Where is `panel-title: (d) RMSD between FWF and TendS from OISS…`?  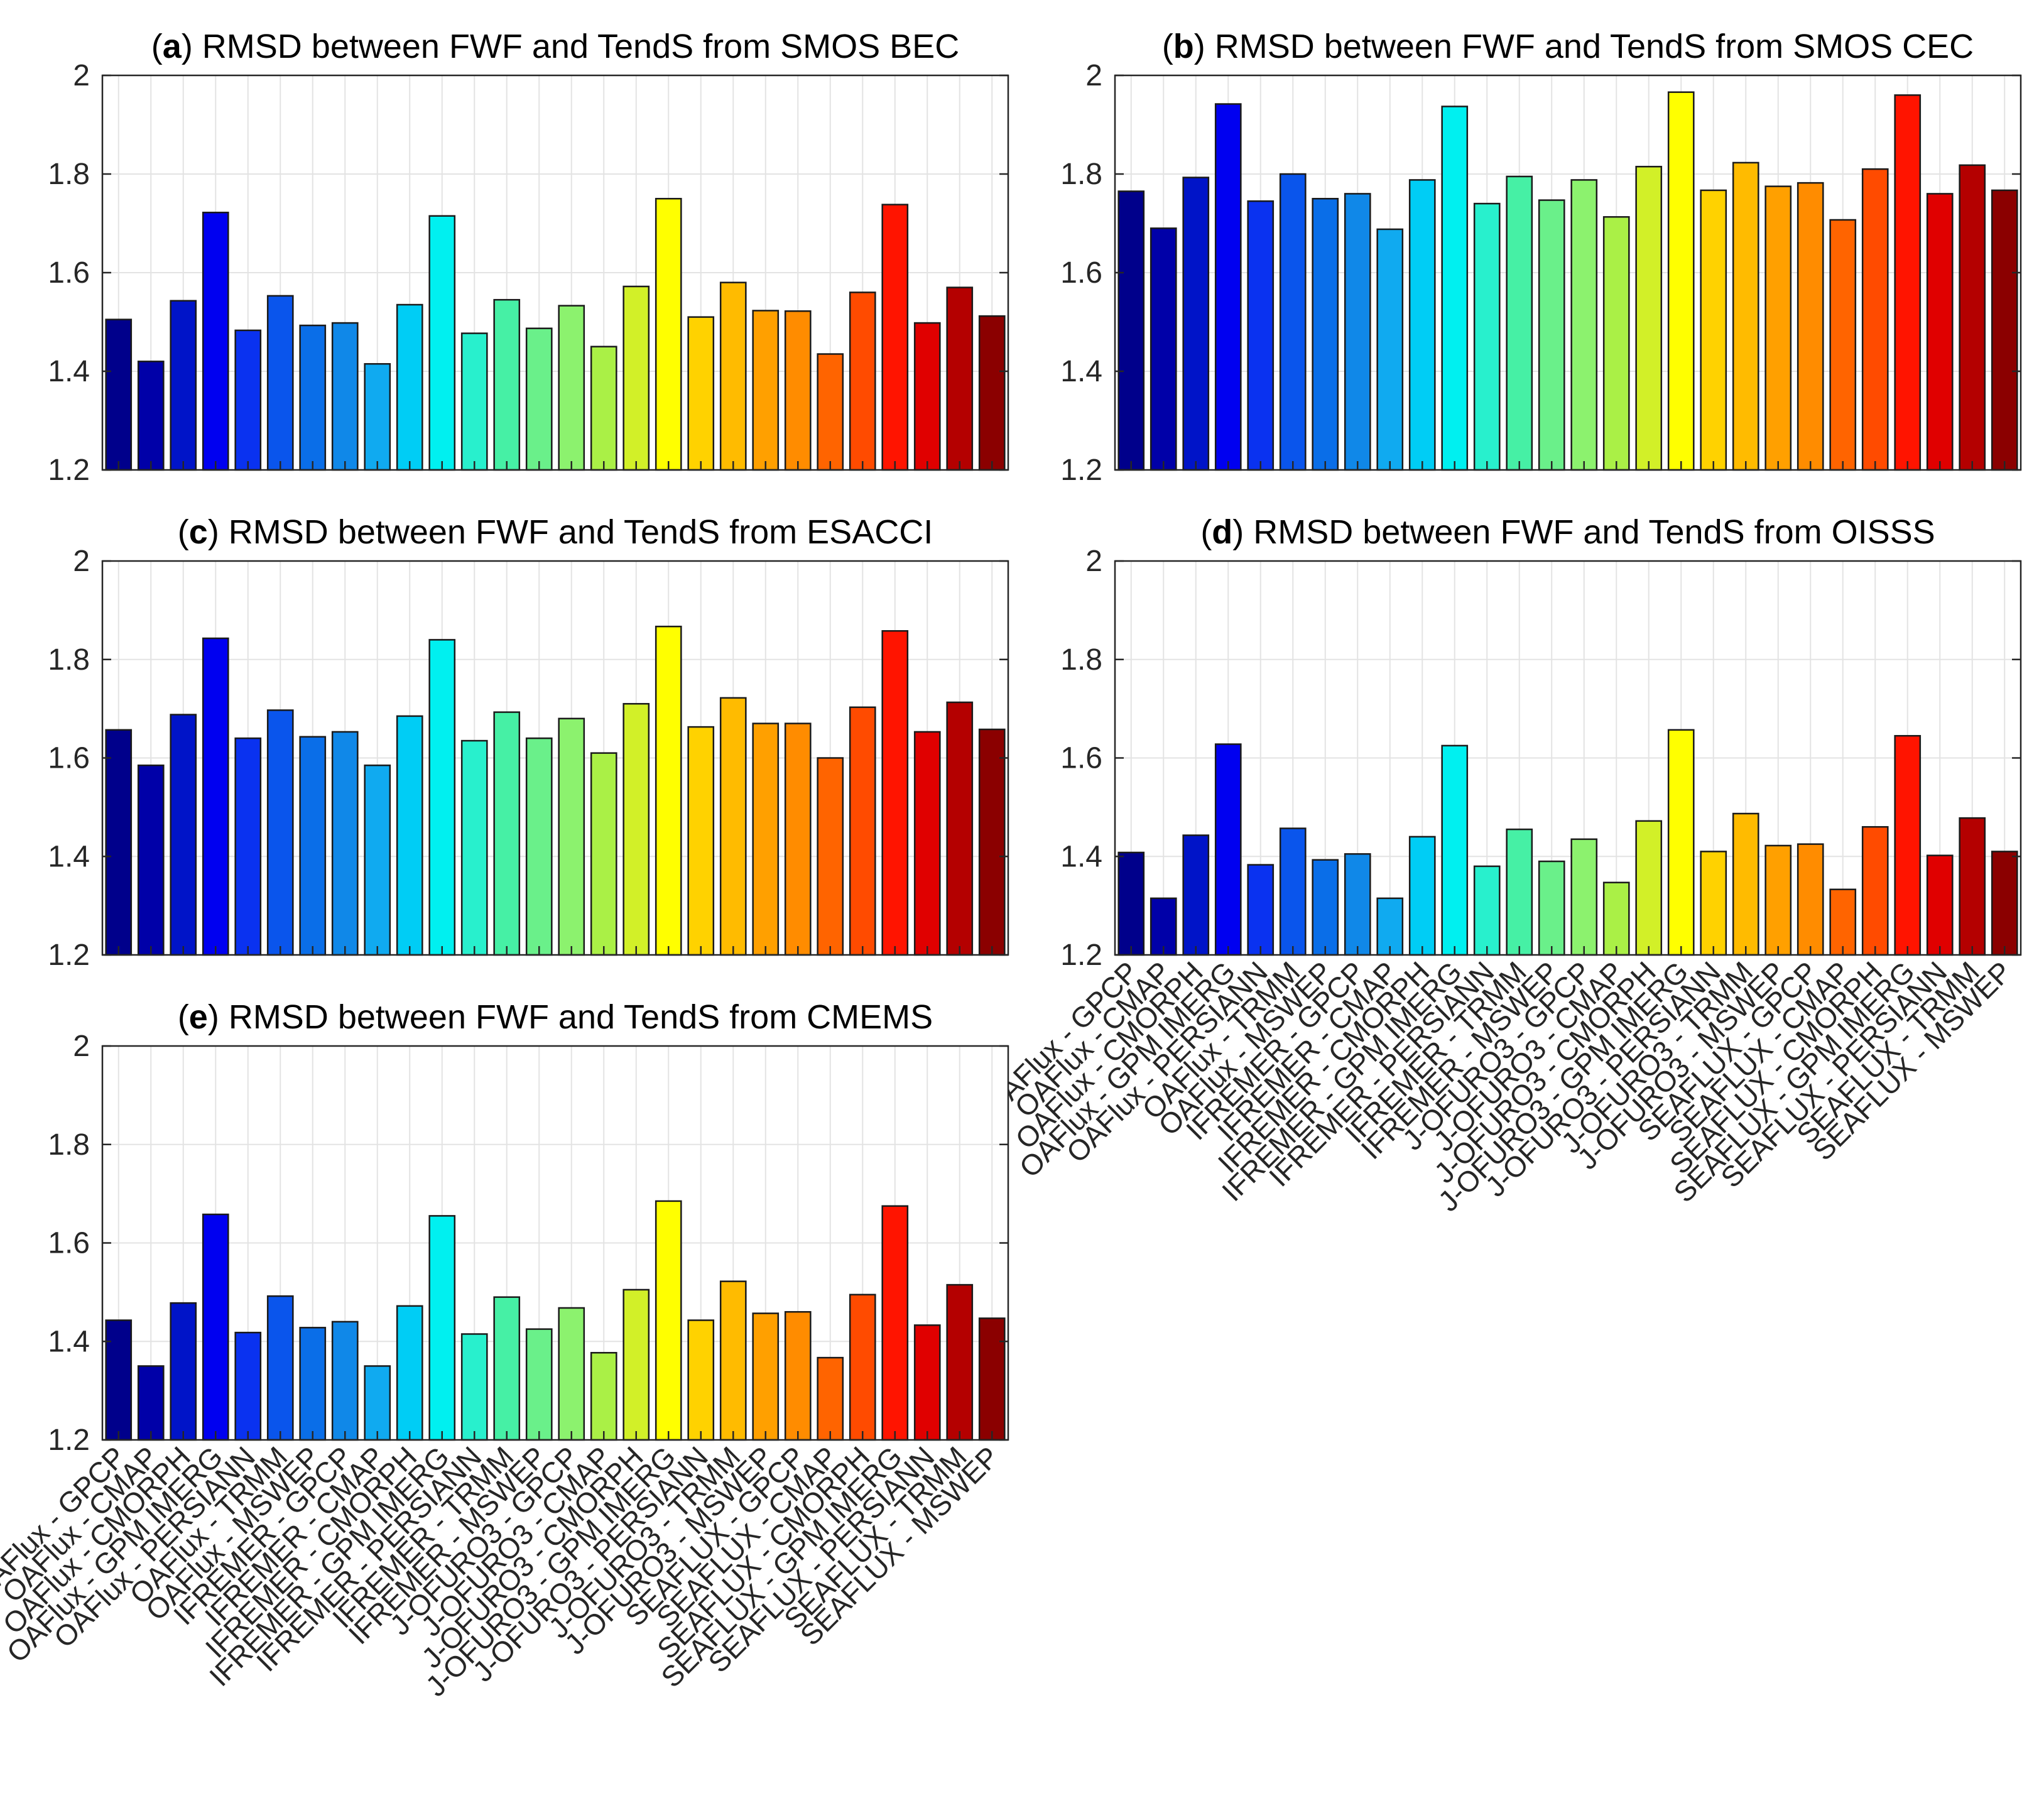 panel-title: (d) RMSD between FWF and TendS from OISS… is located at coordinates (1567, 532).